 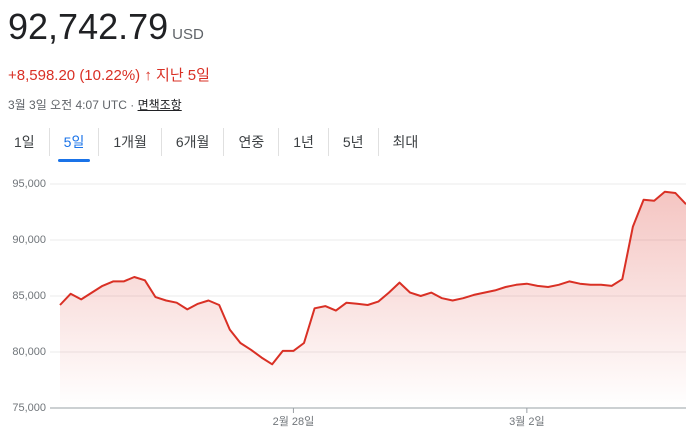 I want to click on timestamp: 3월 3일 오전 4:07 UTC, so click(x=67, y=105).